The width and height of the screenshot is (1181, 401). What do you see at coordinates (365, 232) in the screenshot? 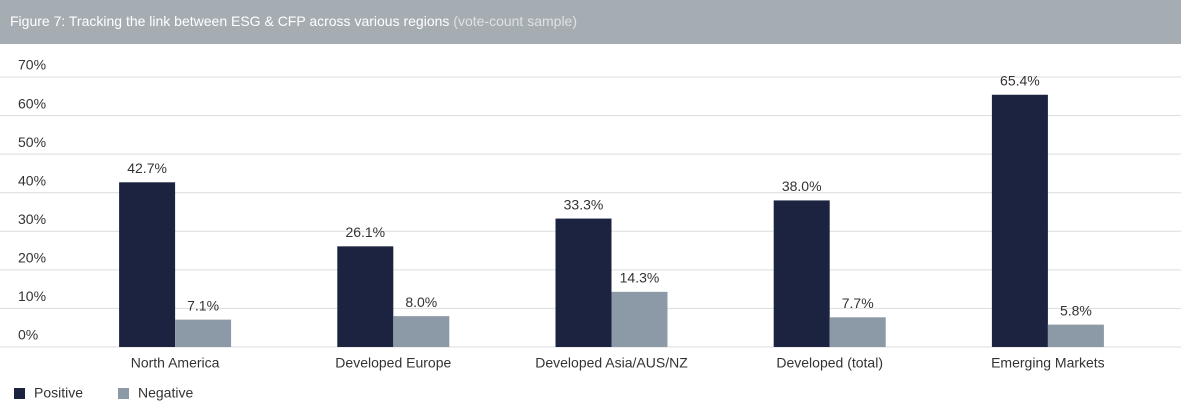
I see `data-label: 26.1%` at bounding box center [365, 232].